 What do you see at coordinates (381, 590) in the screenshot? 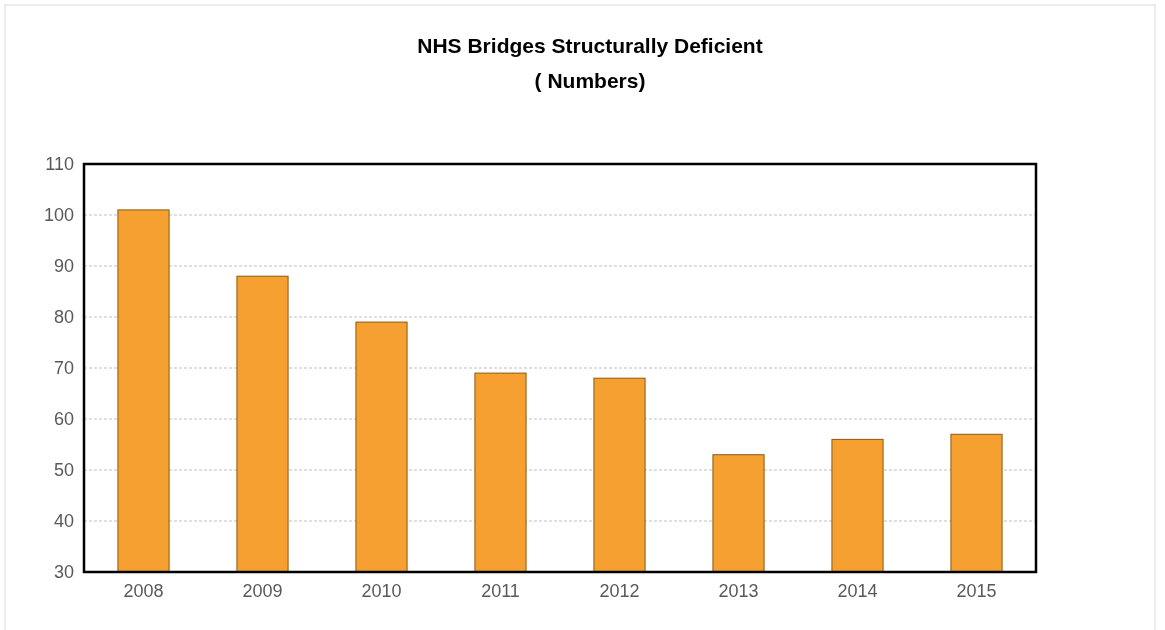
I see `x-tick-label: 2010` at bounding box center [381, 590].